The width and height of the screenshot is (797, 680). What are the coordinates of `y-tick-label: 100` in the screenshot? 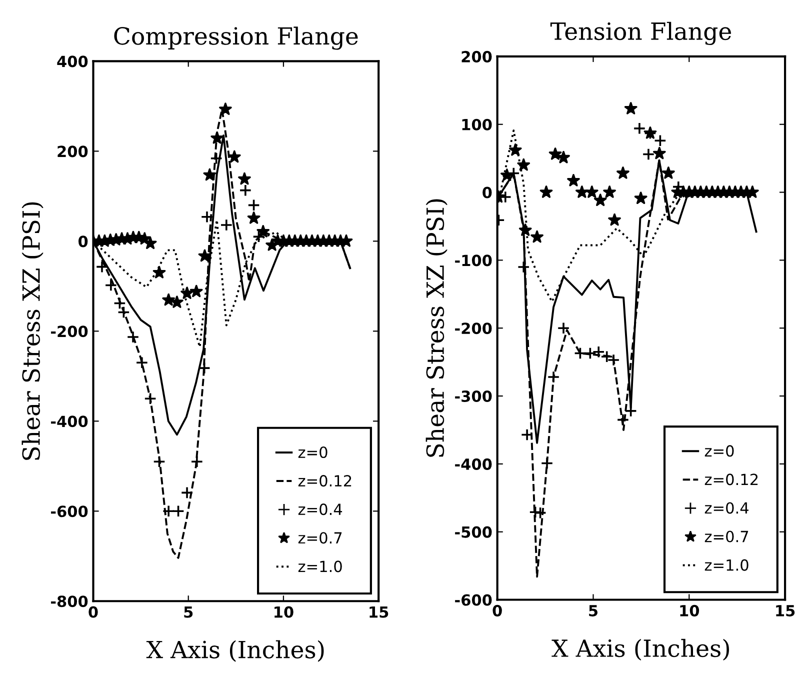 It's located at (477, 124).